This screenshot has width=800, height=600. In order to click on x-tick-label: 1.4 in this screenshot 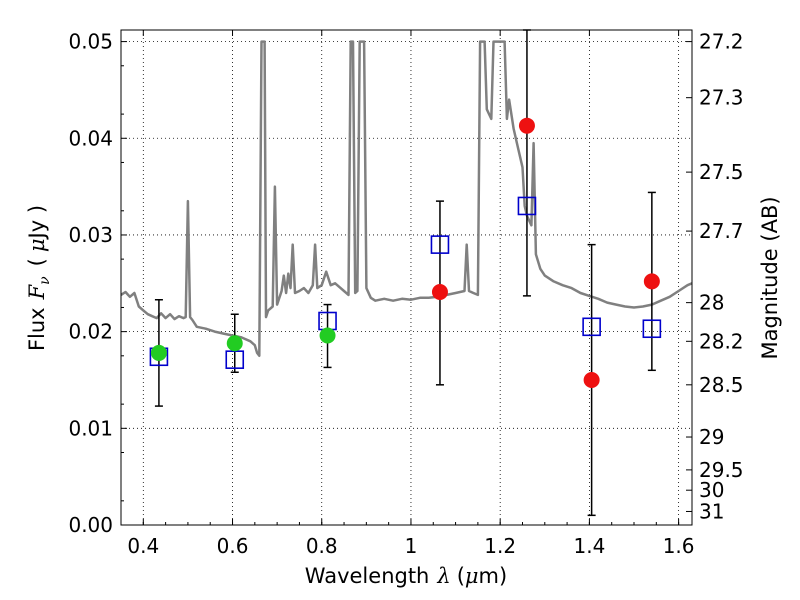, I will do `click(589, 546)`.